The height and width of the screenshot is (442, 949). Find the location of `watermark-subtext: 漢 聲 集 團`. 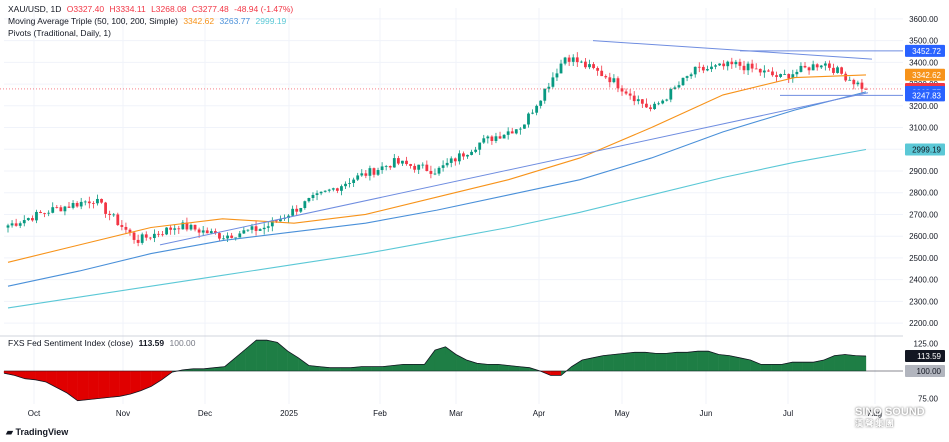

watermark-subtext: 漢 聲 集 團 is located at coordinates (874, 423).